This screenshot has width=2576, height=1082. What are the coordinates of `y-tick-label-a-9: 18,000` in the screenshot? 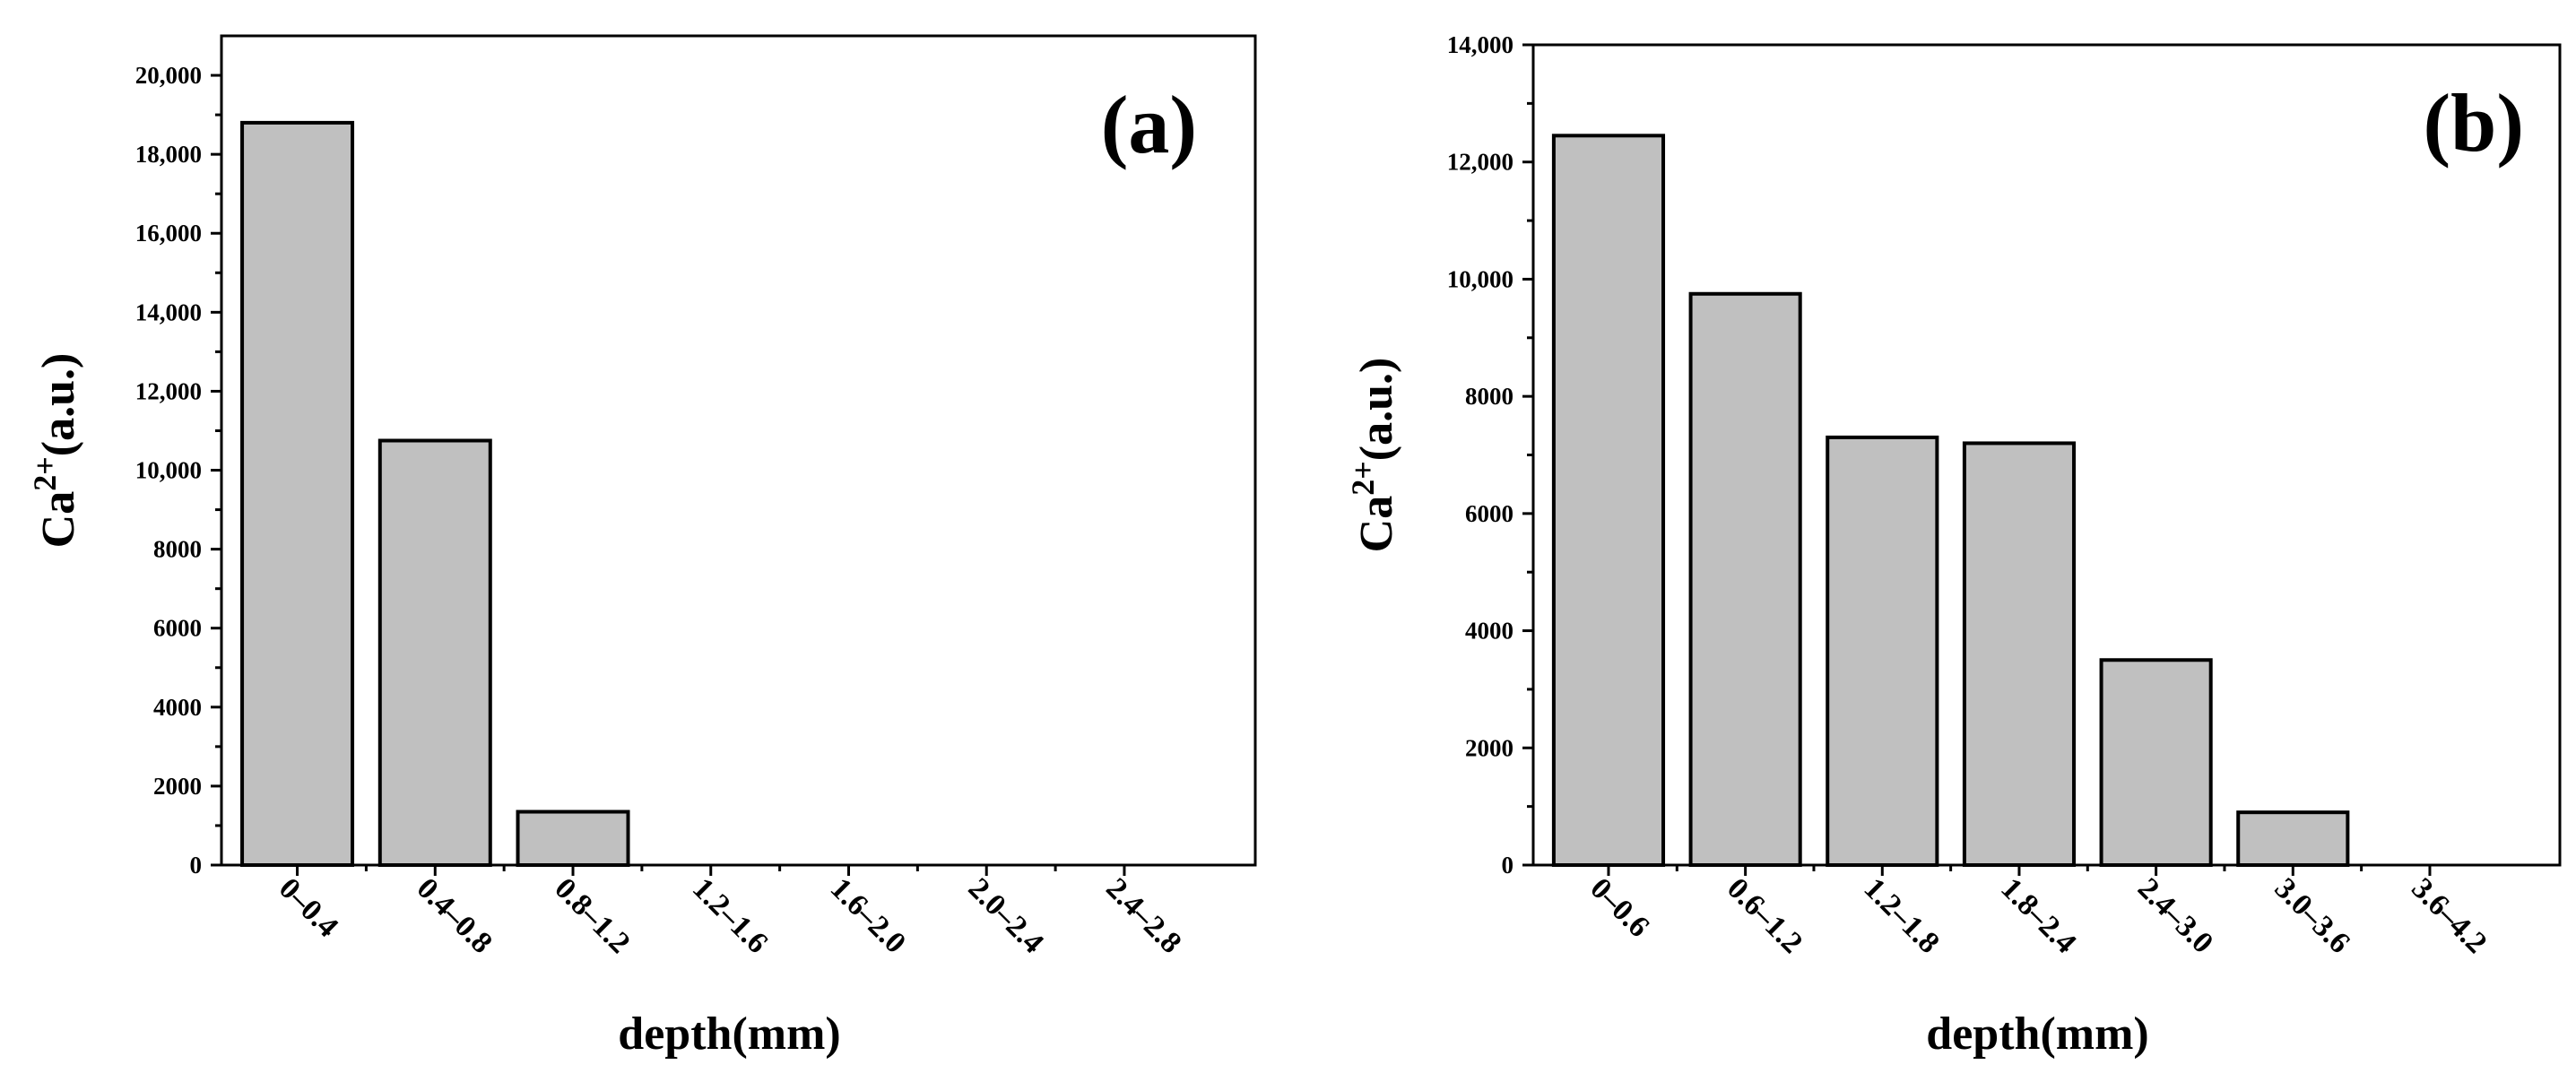 It's located at (168, 154).